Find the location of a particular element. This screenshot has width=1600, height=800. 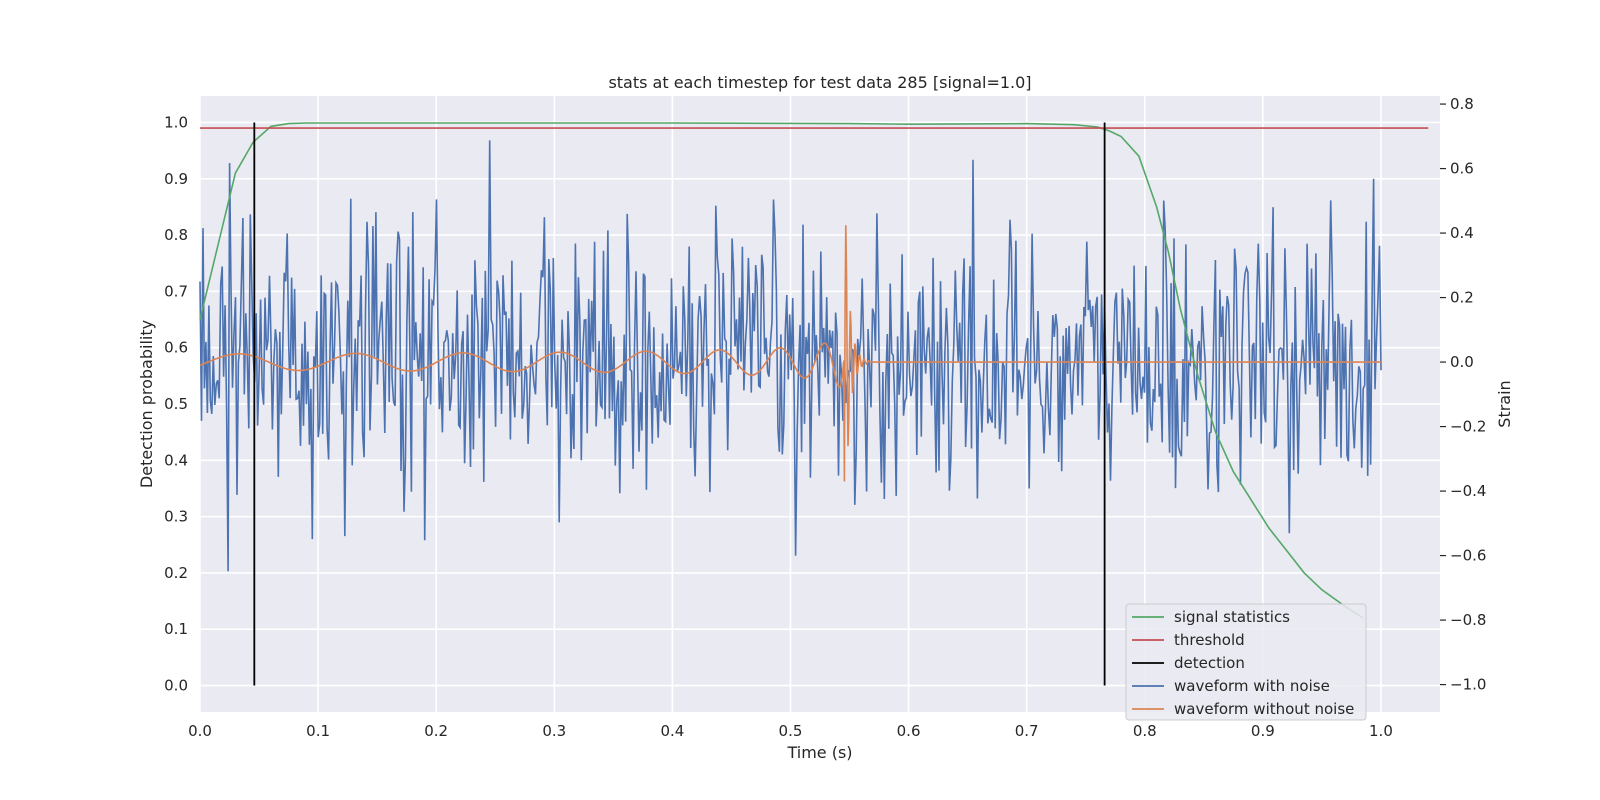

x-axis-label: Time (s) is located at coordinates (819, 752).